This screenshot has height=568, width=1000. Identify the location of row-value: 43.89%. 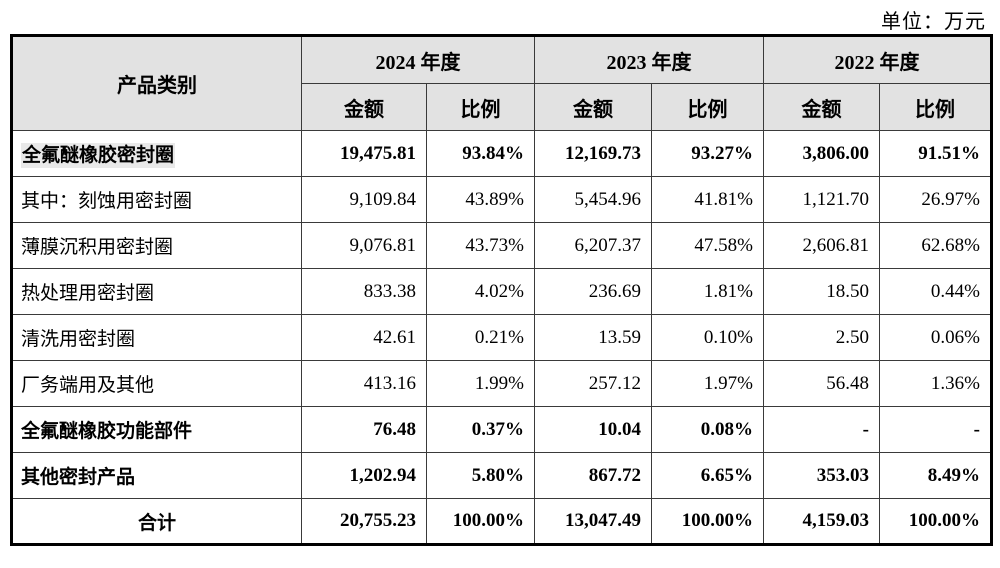
(480, 199).